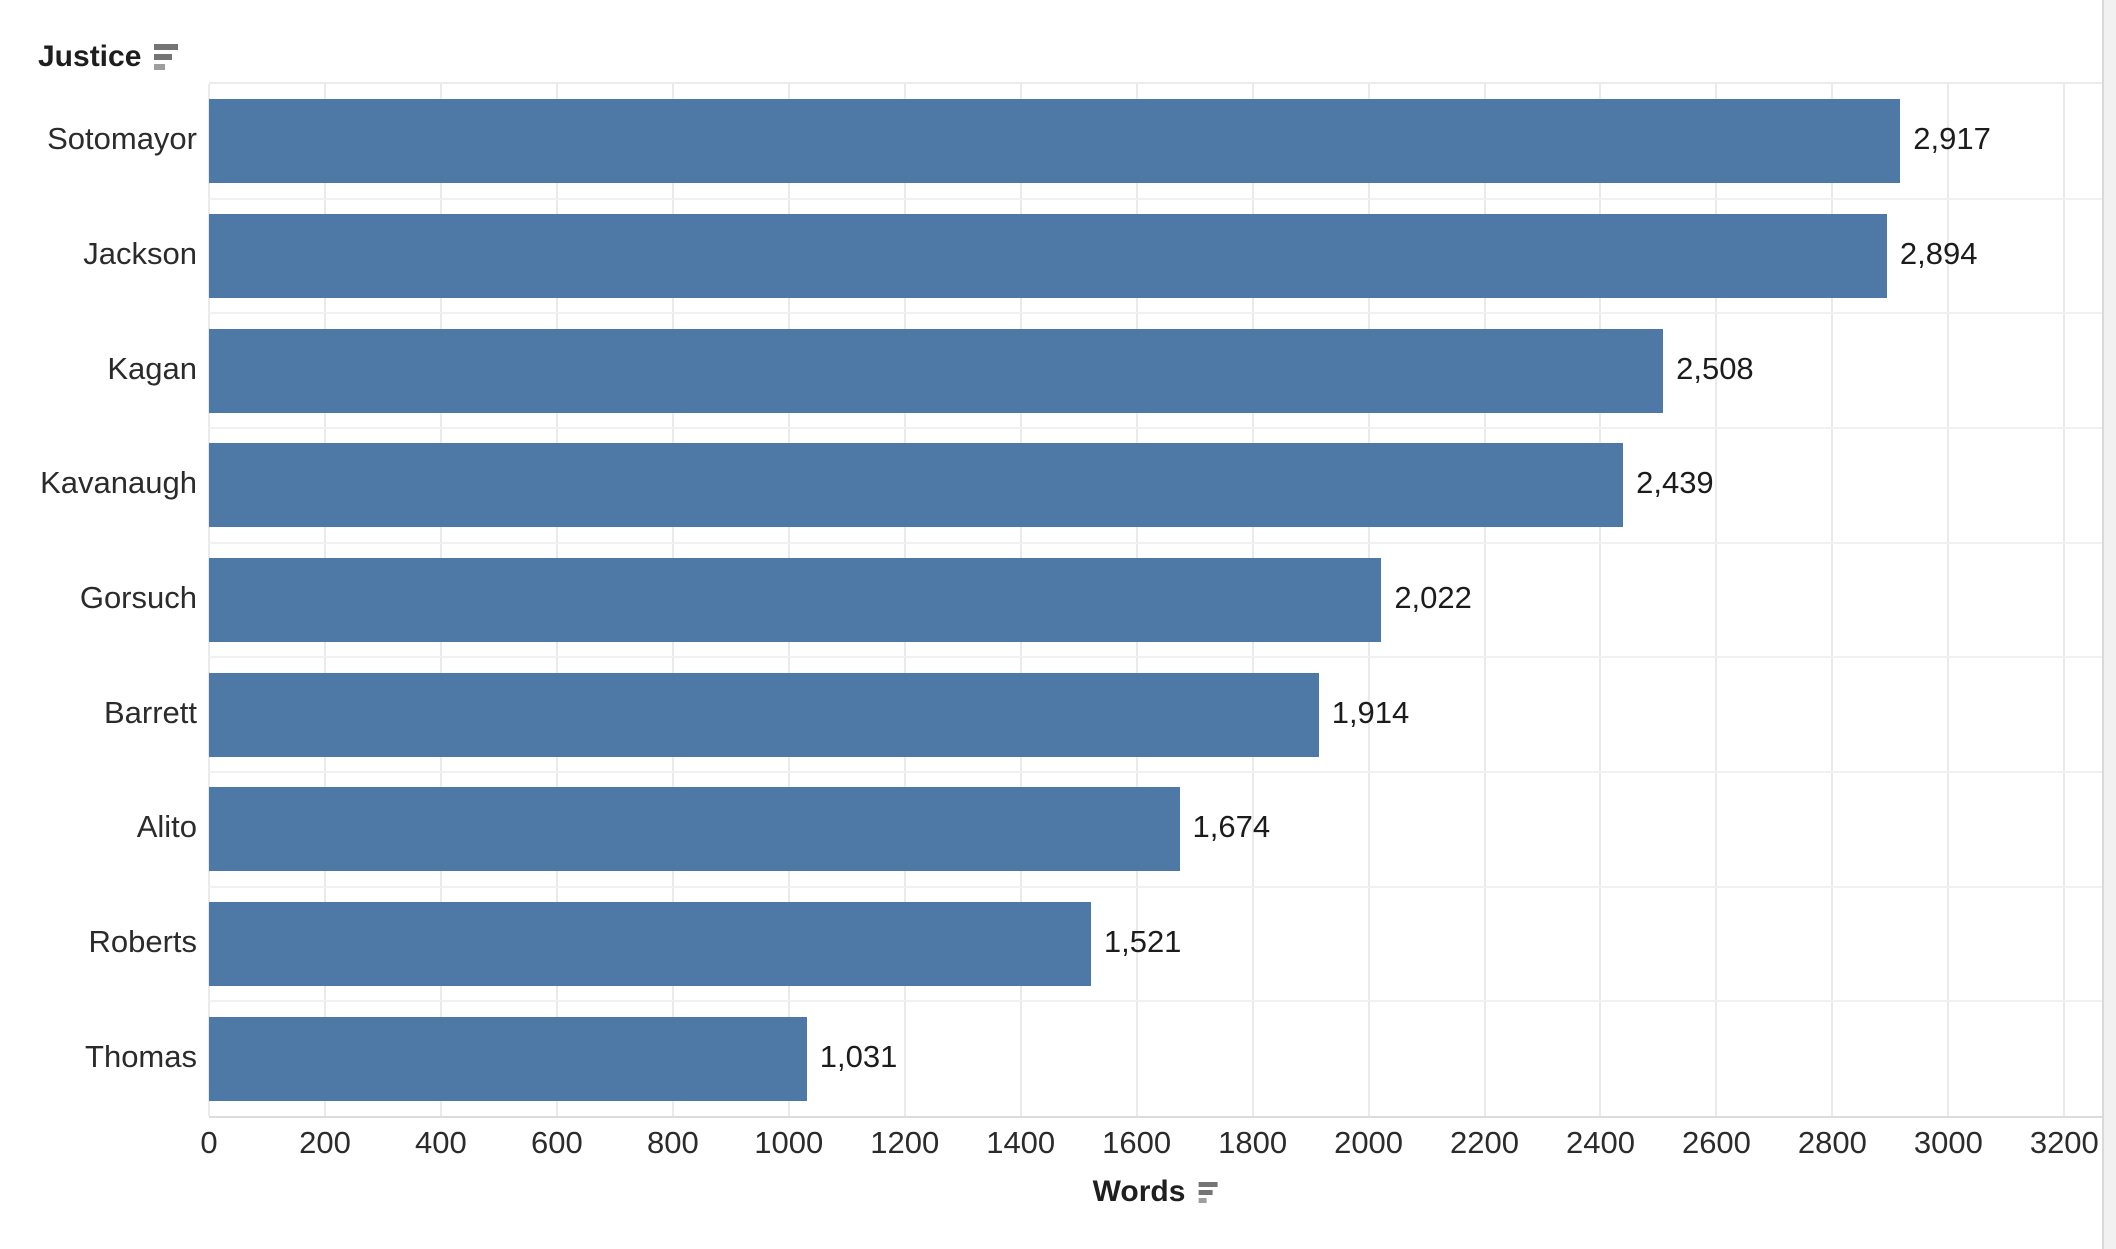  Describe the element at coordinates (2064, 1142) in the screenshot. I see `x-axis-tick-label: 3200` at that location.